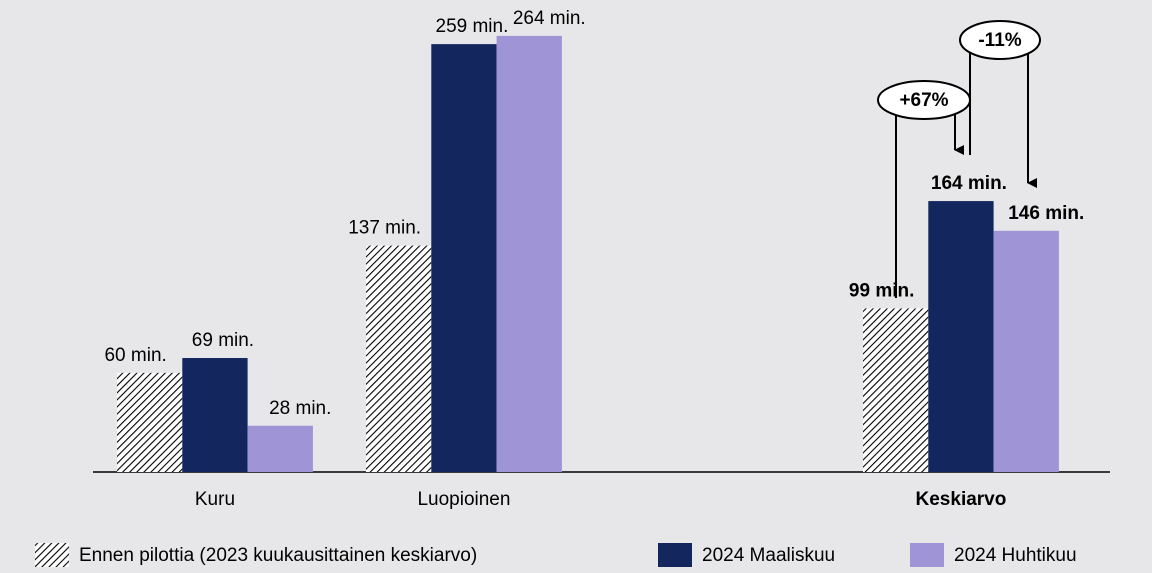 The image size is (1152, 573). I want to click on value-label: 69 min., so click(223, 340).